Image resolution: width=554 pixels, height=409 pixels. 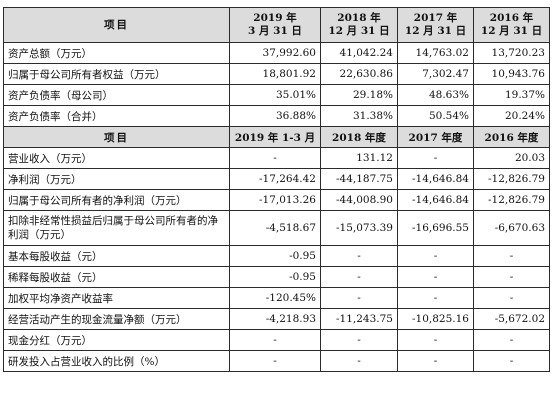 What do you see at coordinates (276, 95) in the screenshot?
I see `table-row: 资产负债率（母公司） 35.01% 29.18% 48.63% 19.37%` at bounding box center [276, 95].